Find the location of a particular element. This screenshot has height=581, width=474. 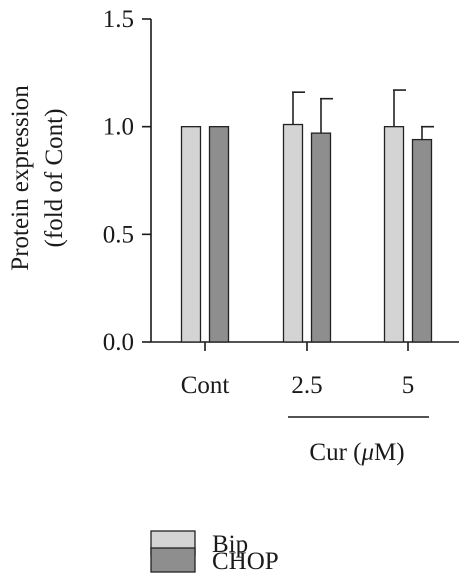

y-tick-label-2: 1.0 is located at coordinates (118, 127).